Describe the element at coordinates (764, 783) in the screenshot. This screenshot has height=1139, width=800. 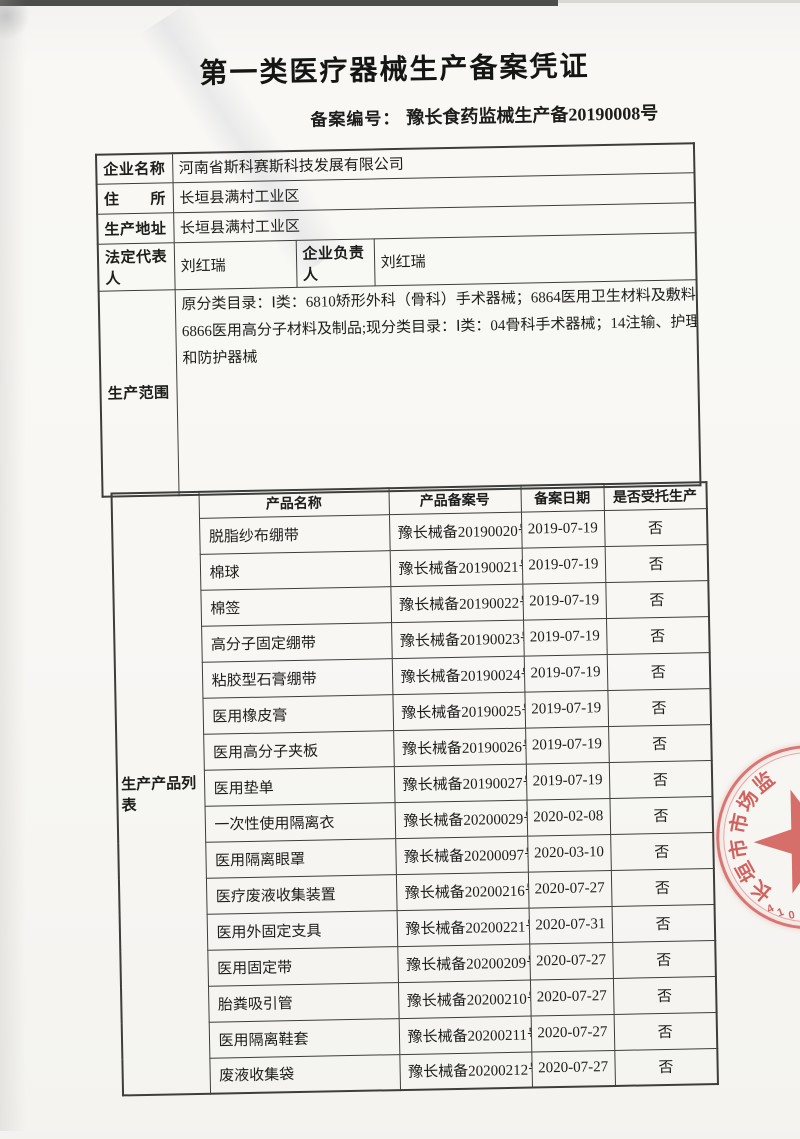
I see `seal-character: 监` at that location.